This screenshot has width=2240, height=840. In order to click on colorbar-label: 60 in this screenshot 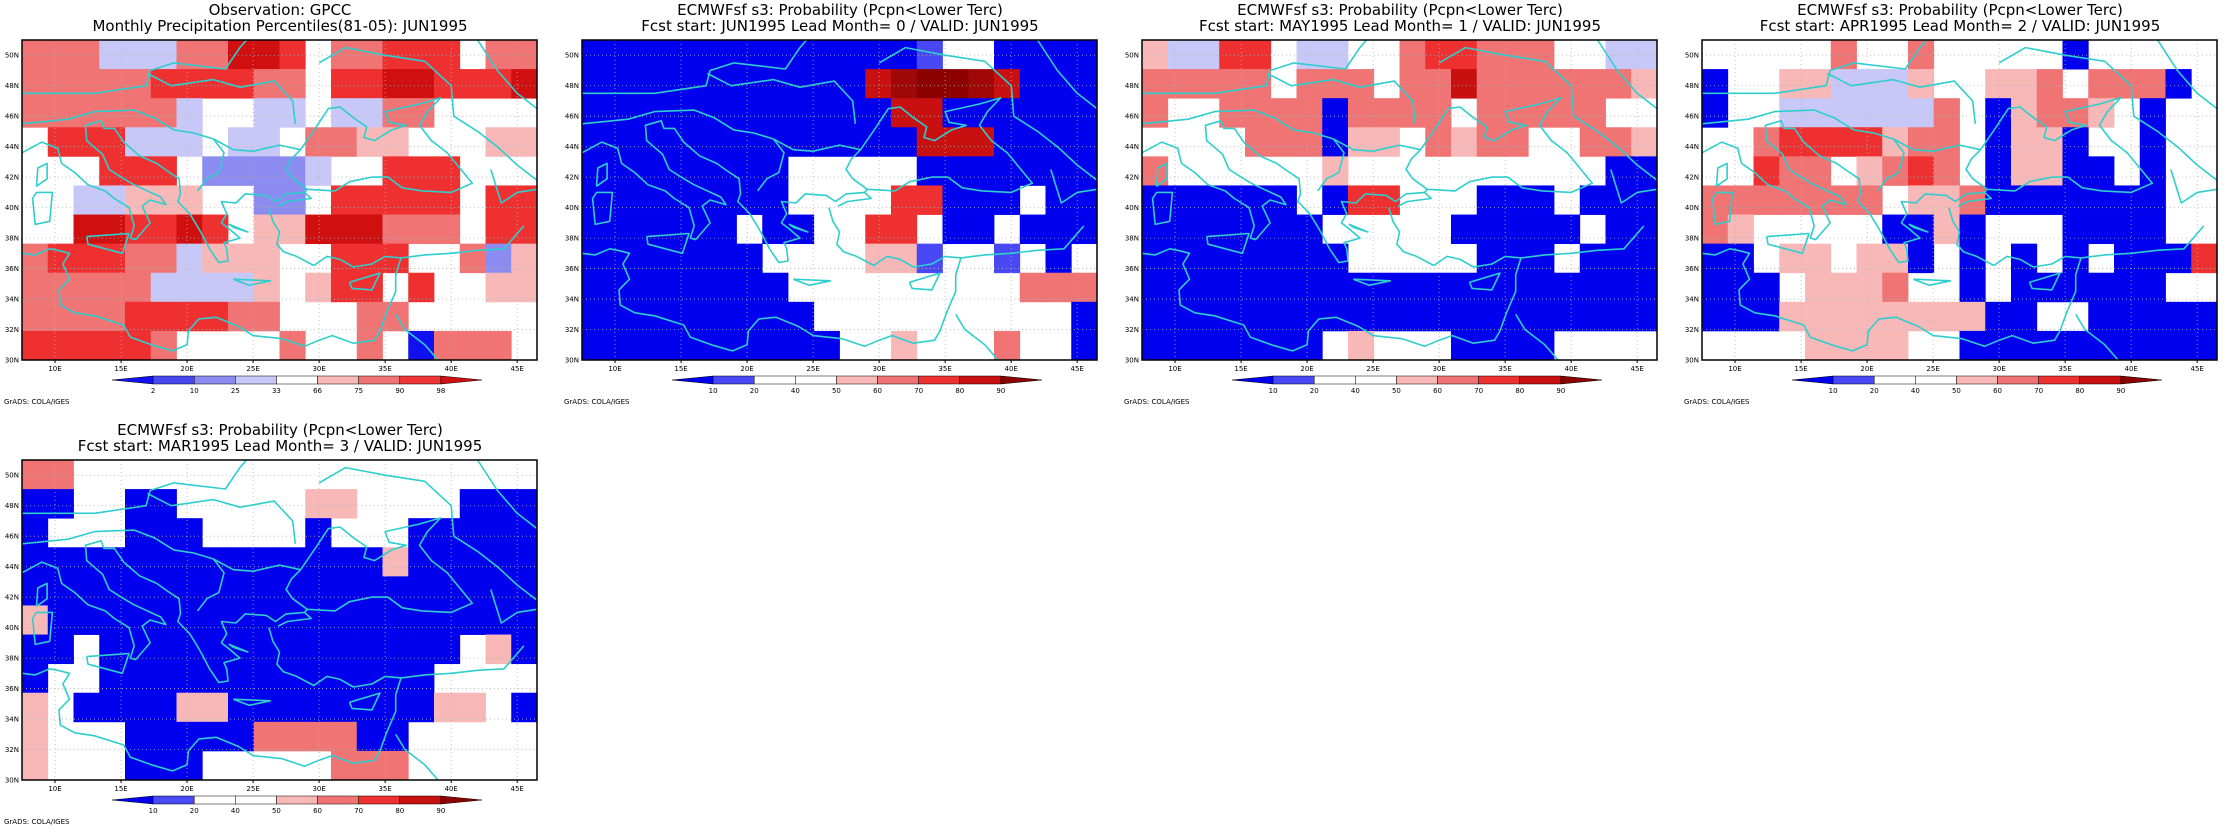, I will do `click(1997, 391)`.